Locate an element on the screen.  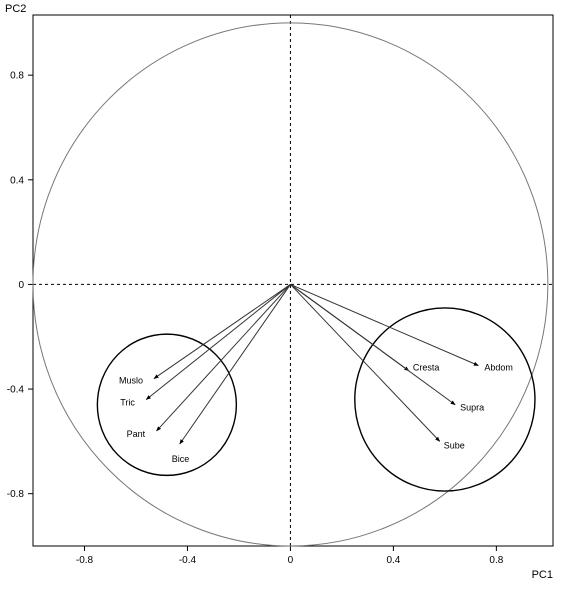
x-tick-label: -0.4 is located at coordinates (188, 560).